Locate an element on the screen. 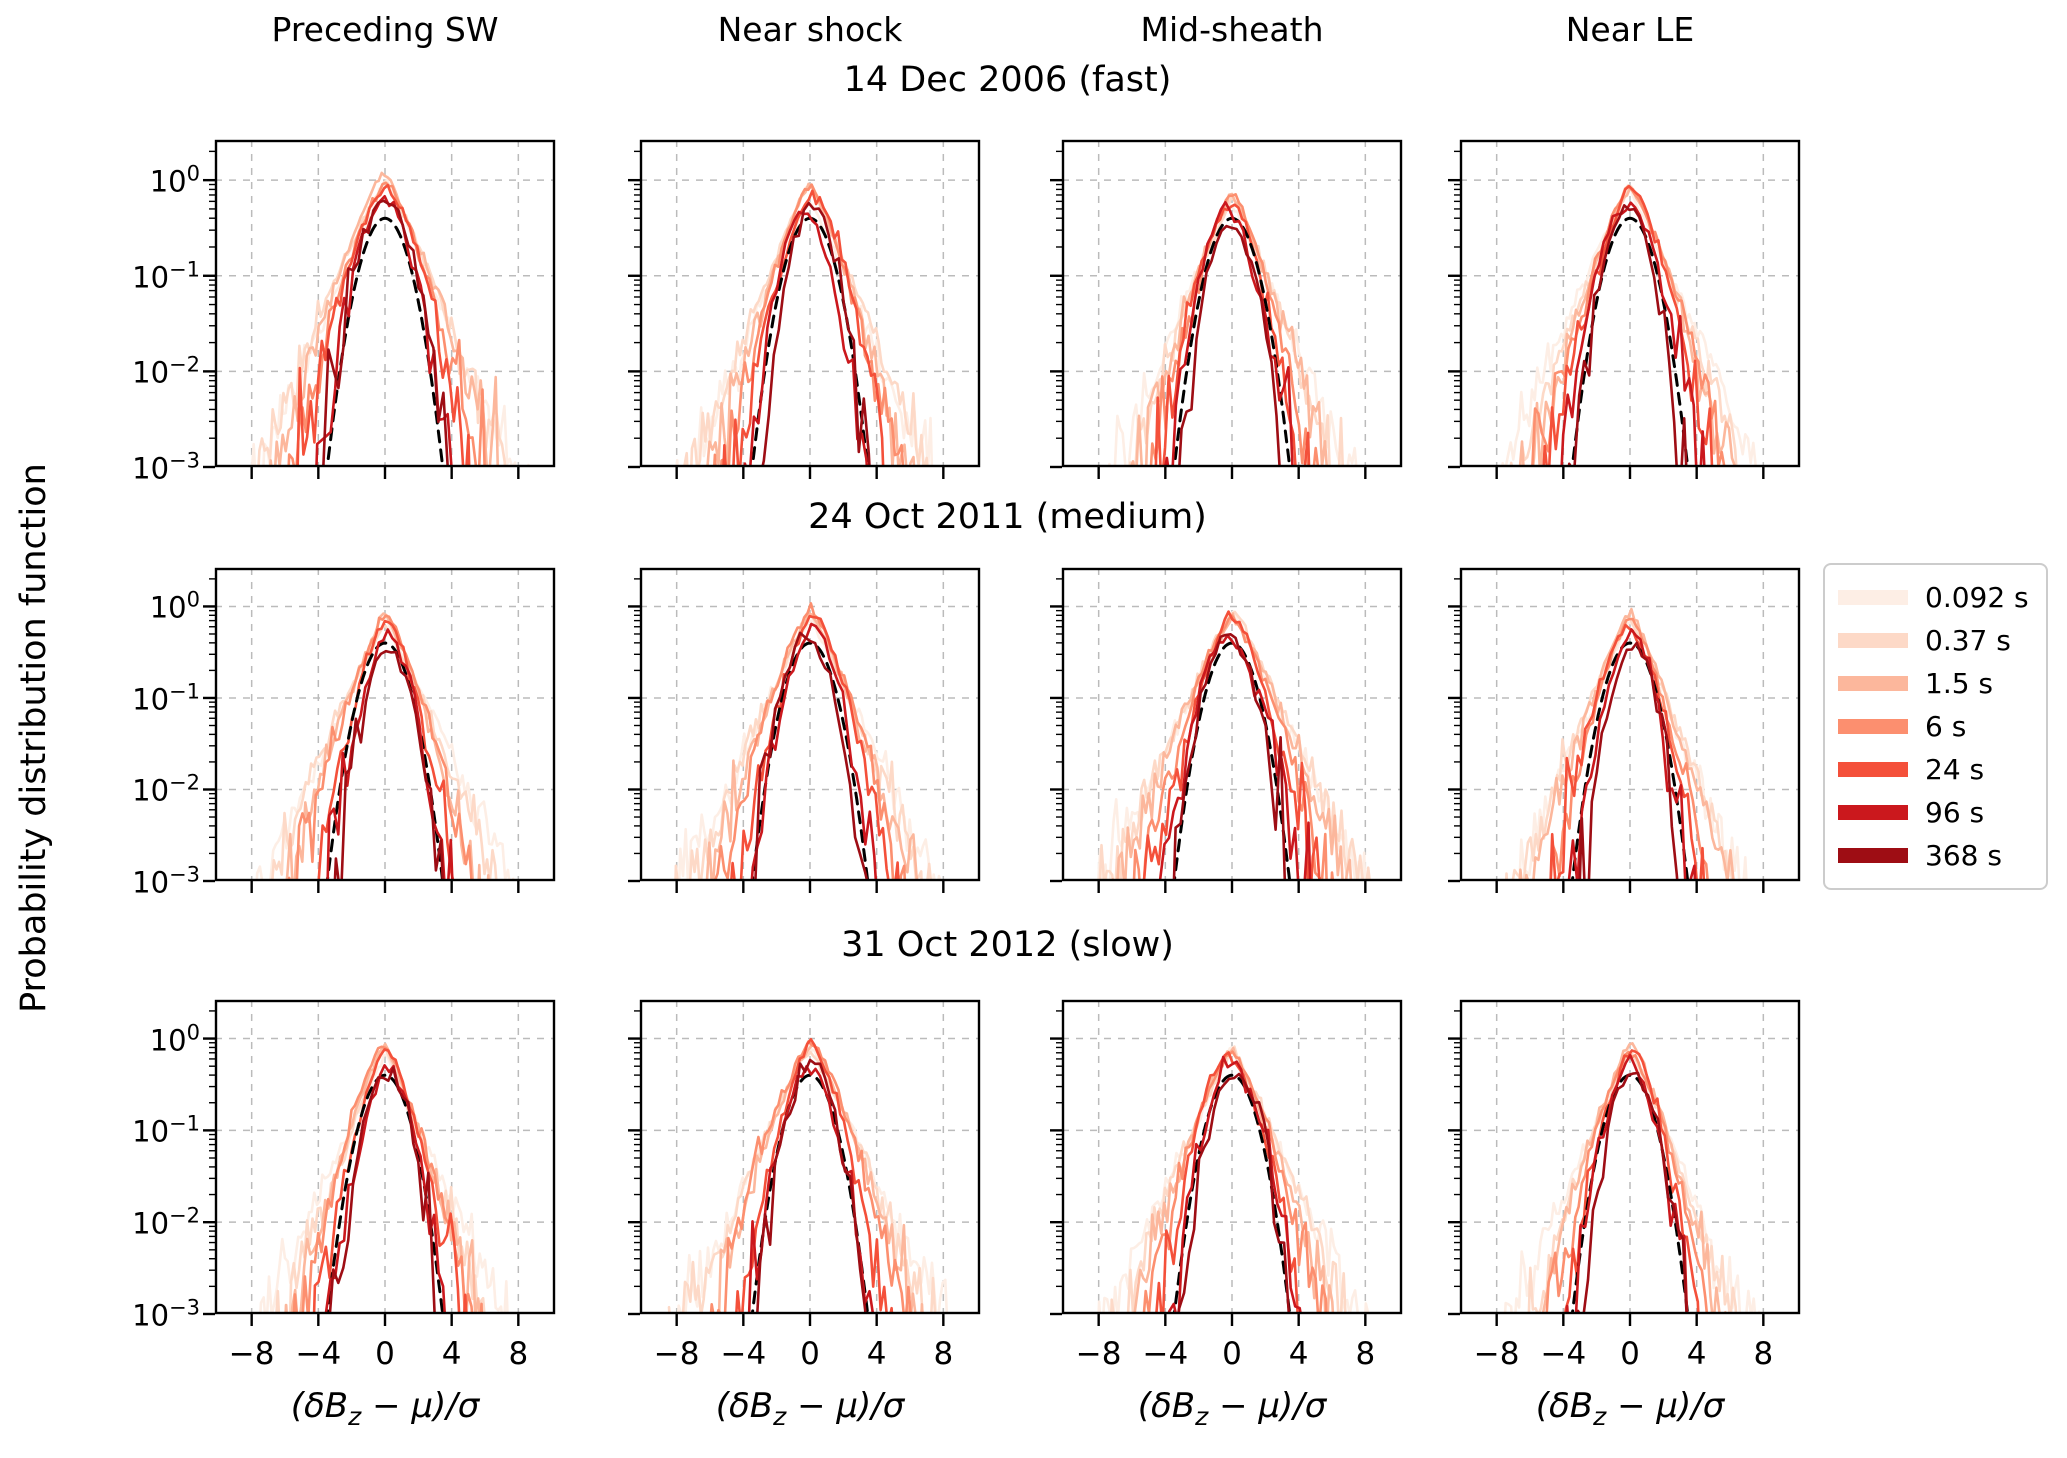  column-title-4: Near LE is located at coordinates (1630, 29).